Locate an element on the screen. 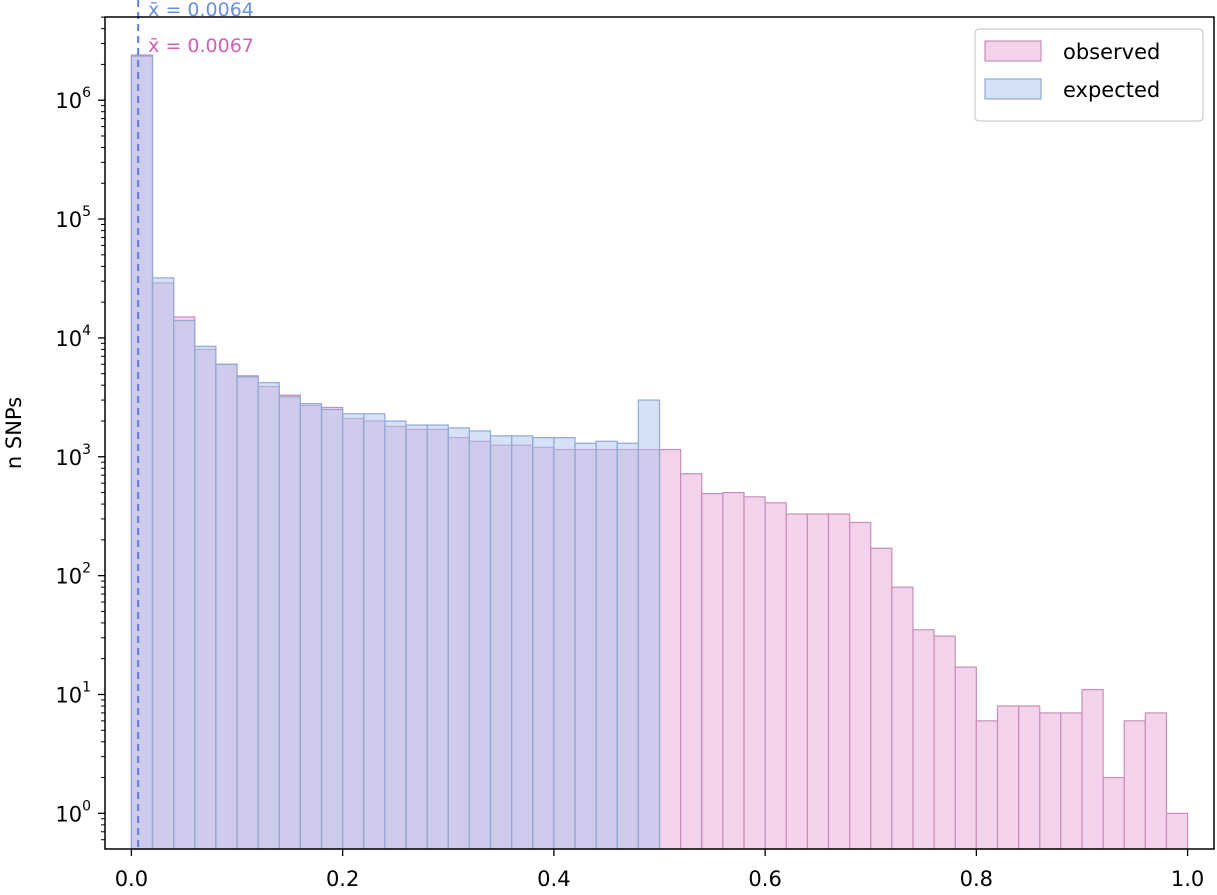 The image size is (1217, 895). y-tick-label: 10² is located at coordinates (73, 575).